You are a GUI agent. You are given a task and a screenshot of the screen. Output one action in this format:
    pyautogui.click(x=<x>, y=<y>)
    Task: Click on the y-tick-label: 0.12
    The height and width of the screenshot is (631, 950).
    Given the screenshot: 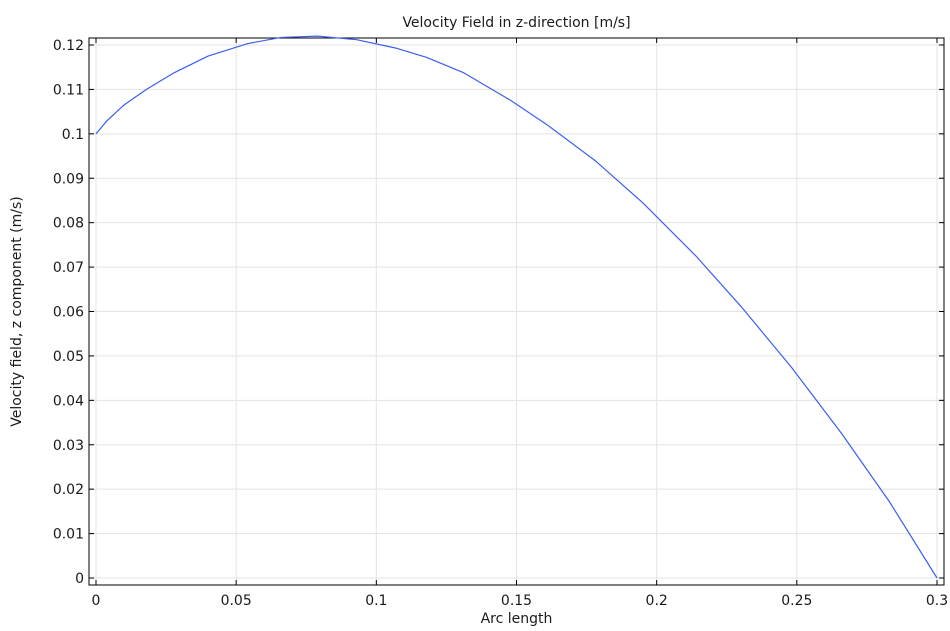 What is the action you would take?
    pyautogui.click(x=68, y=46)
    